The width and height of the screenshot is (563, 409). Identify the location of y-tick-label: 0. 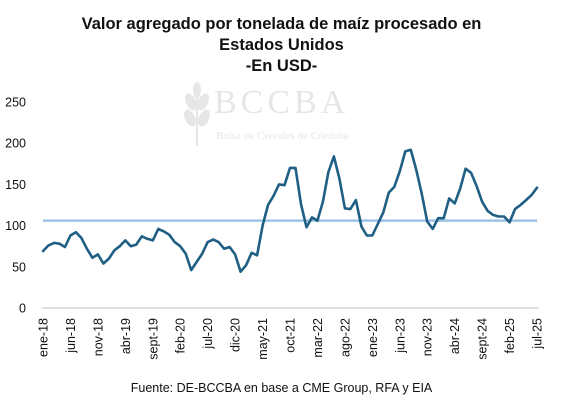
(22, 309).